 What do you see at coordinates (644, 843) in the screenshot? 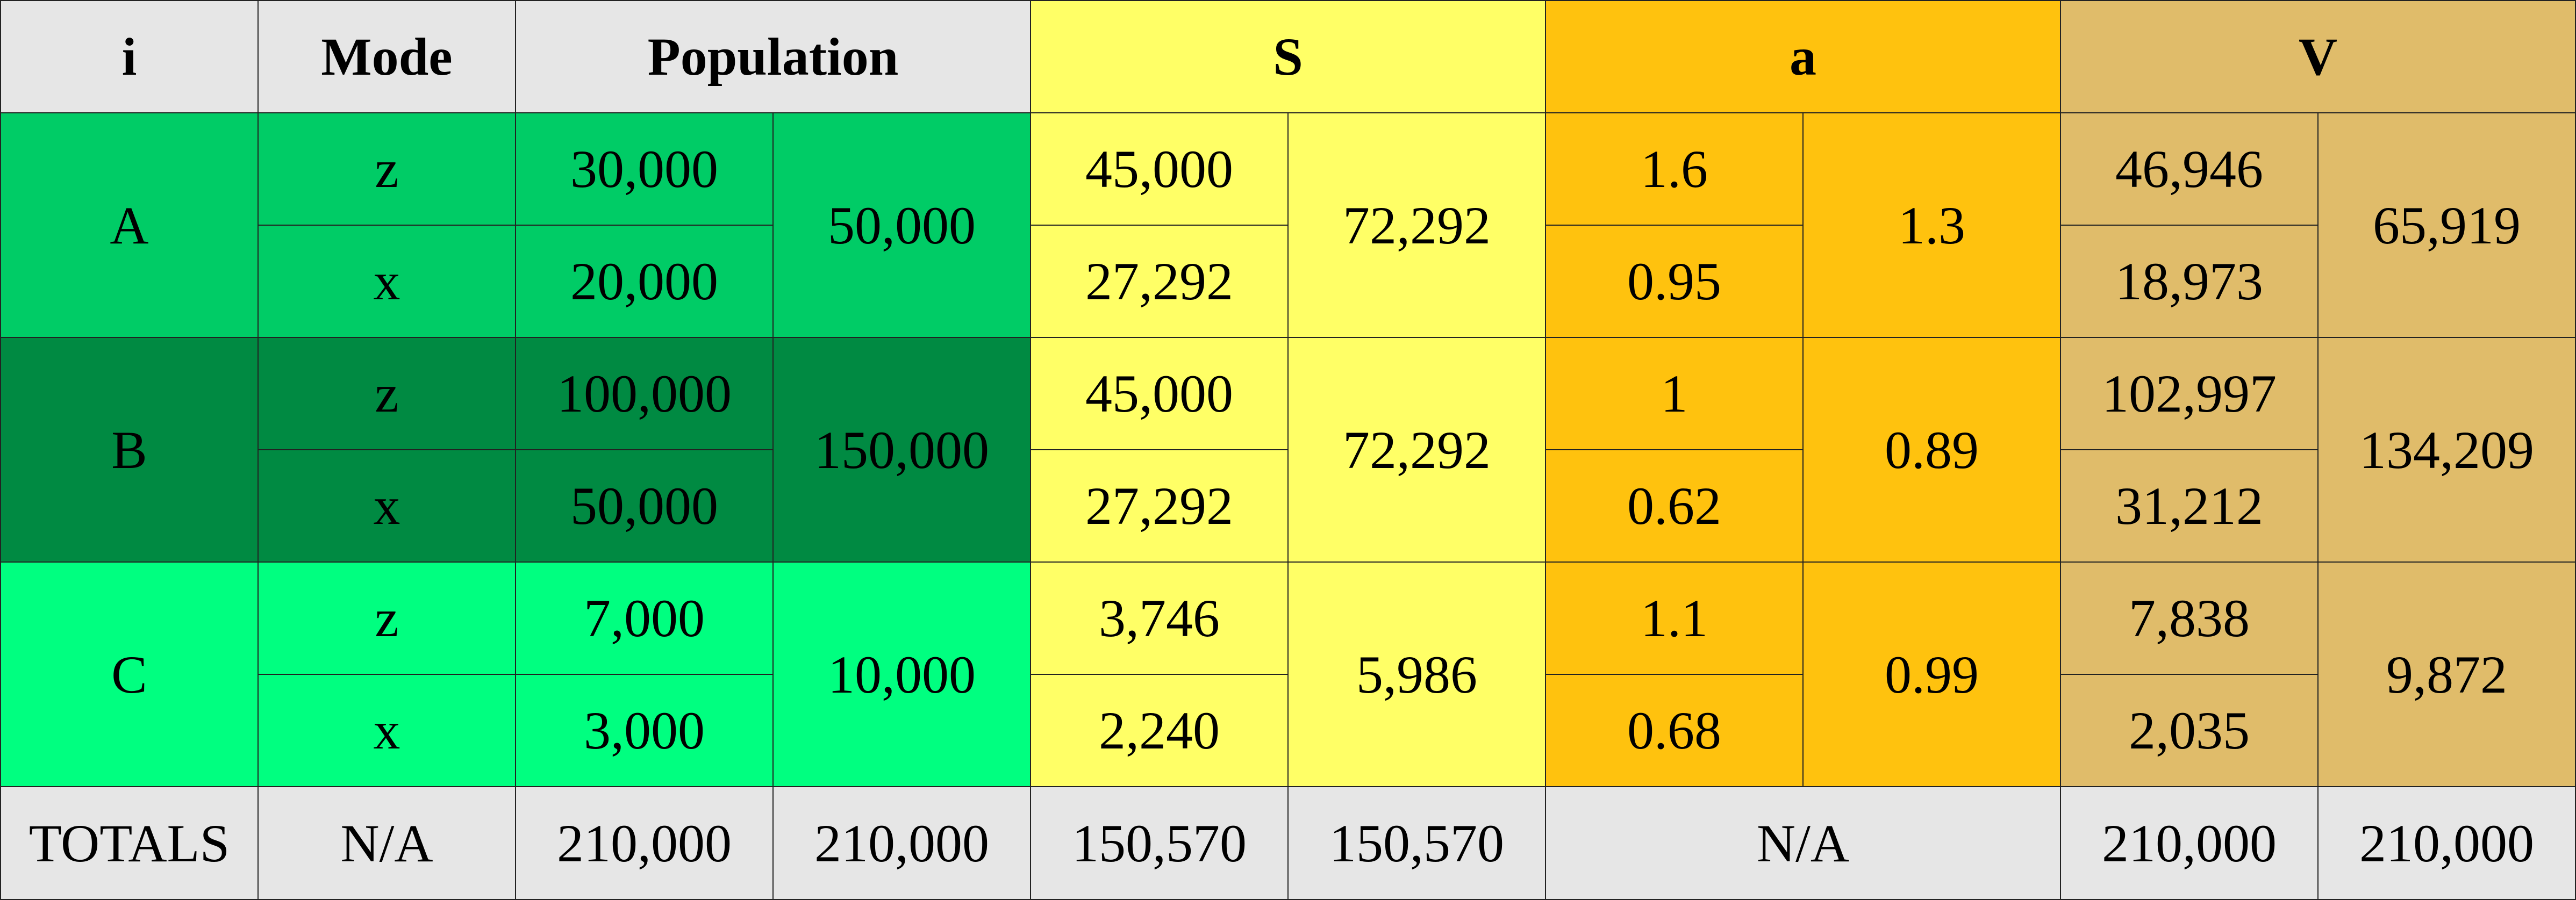
I see `totals-population-1: 210,000` at bounding box center [644, 843].